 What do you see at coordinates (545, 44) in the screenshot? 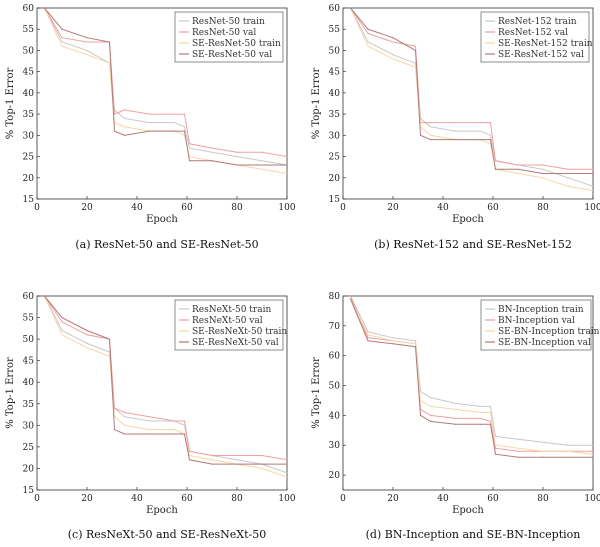
I see `legend-entry: SE-ResNet-152 train` at bounding box center [545, 44].